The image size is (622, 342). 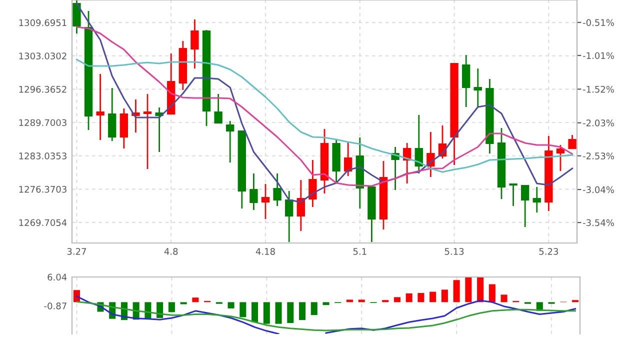 What do you see at coordinates (55, 306) in the screenshot?
I see `y-tick-label: -0.87` at bounding box center [55, 306].